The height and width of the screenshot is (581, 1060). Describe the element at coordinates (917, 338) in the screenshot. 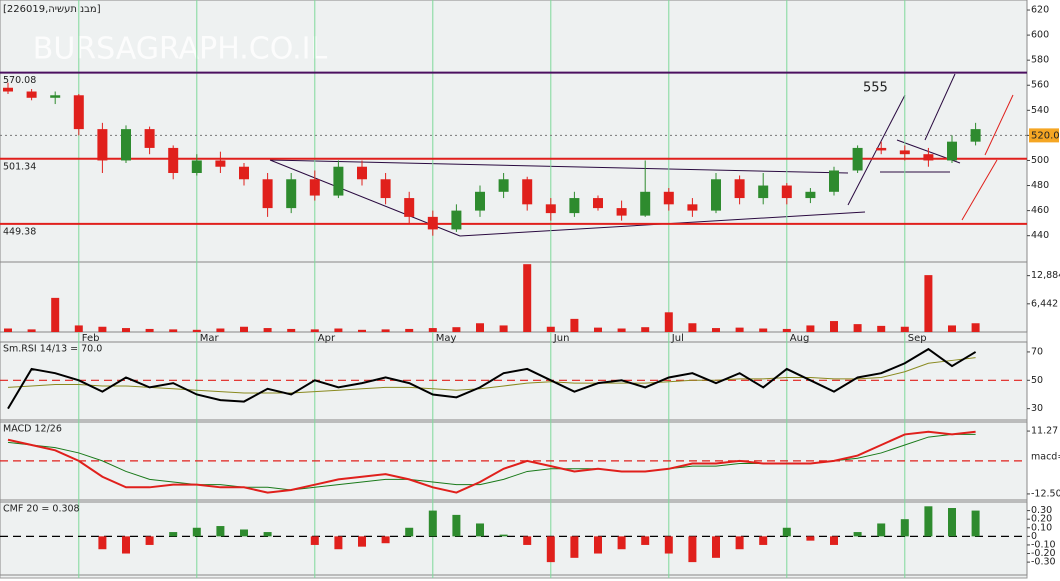

I see `x-tick-label: Sep` at that location.